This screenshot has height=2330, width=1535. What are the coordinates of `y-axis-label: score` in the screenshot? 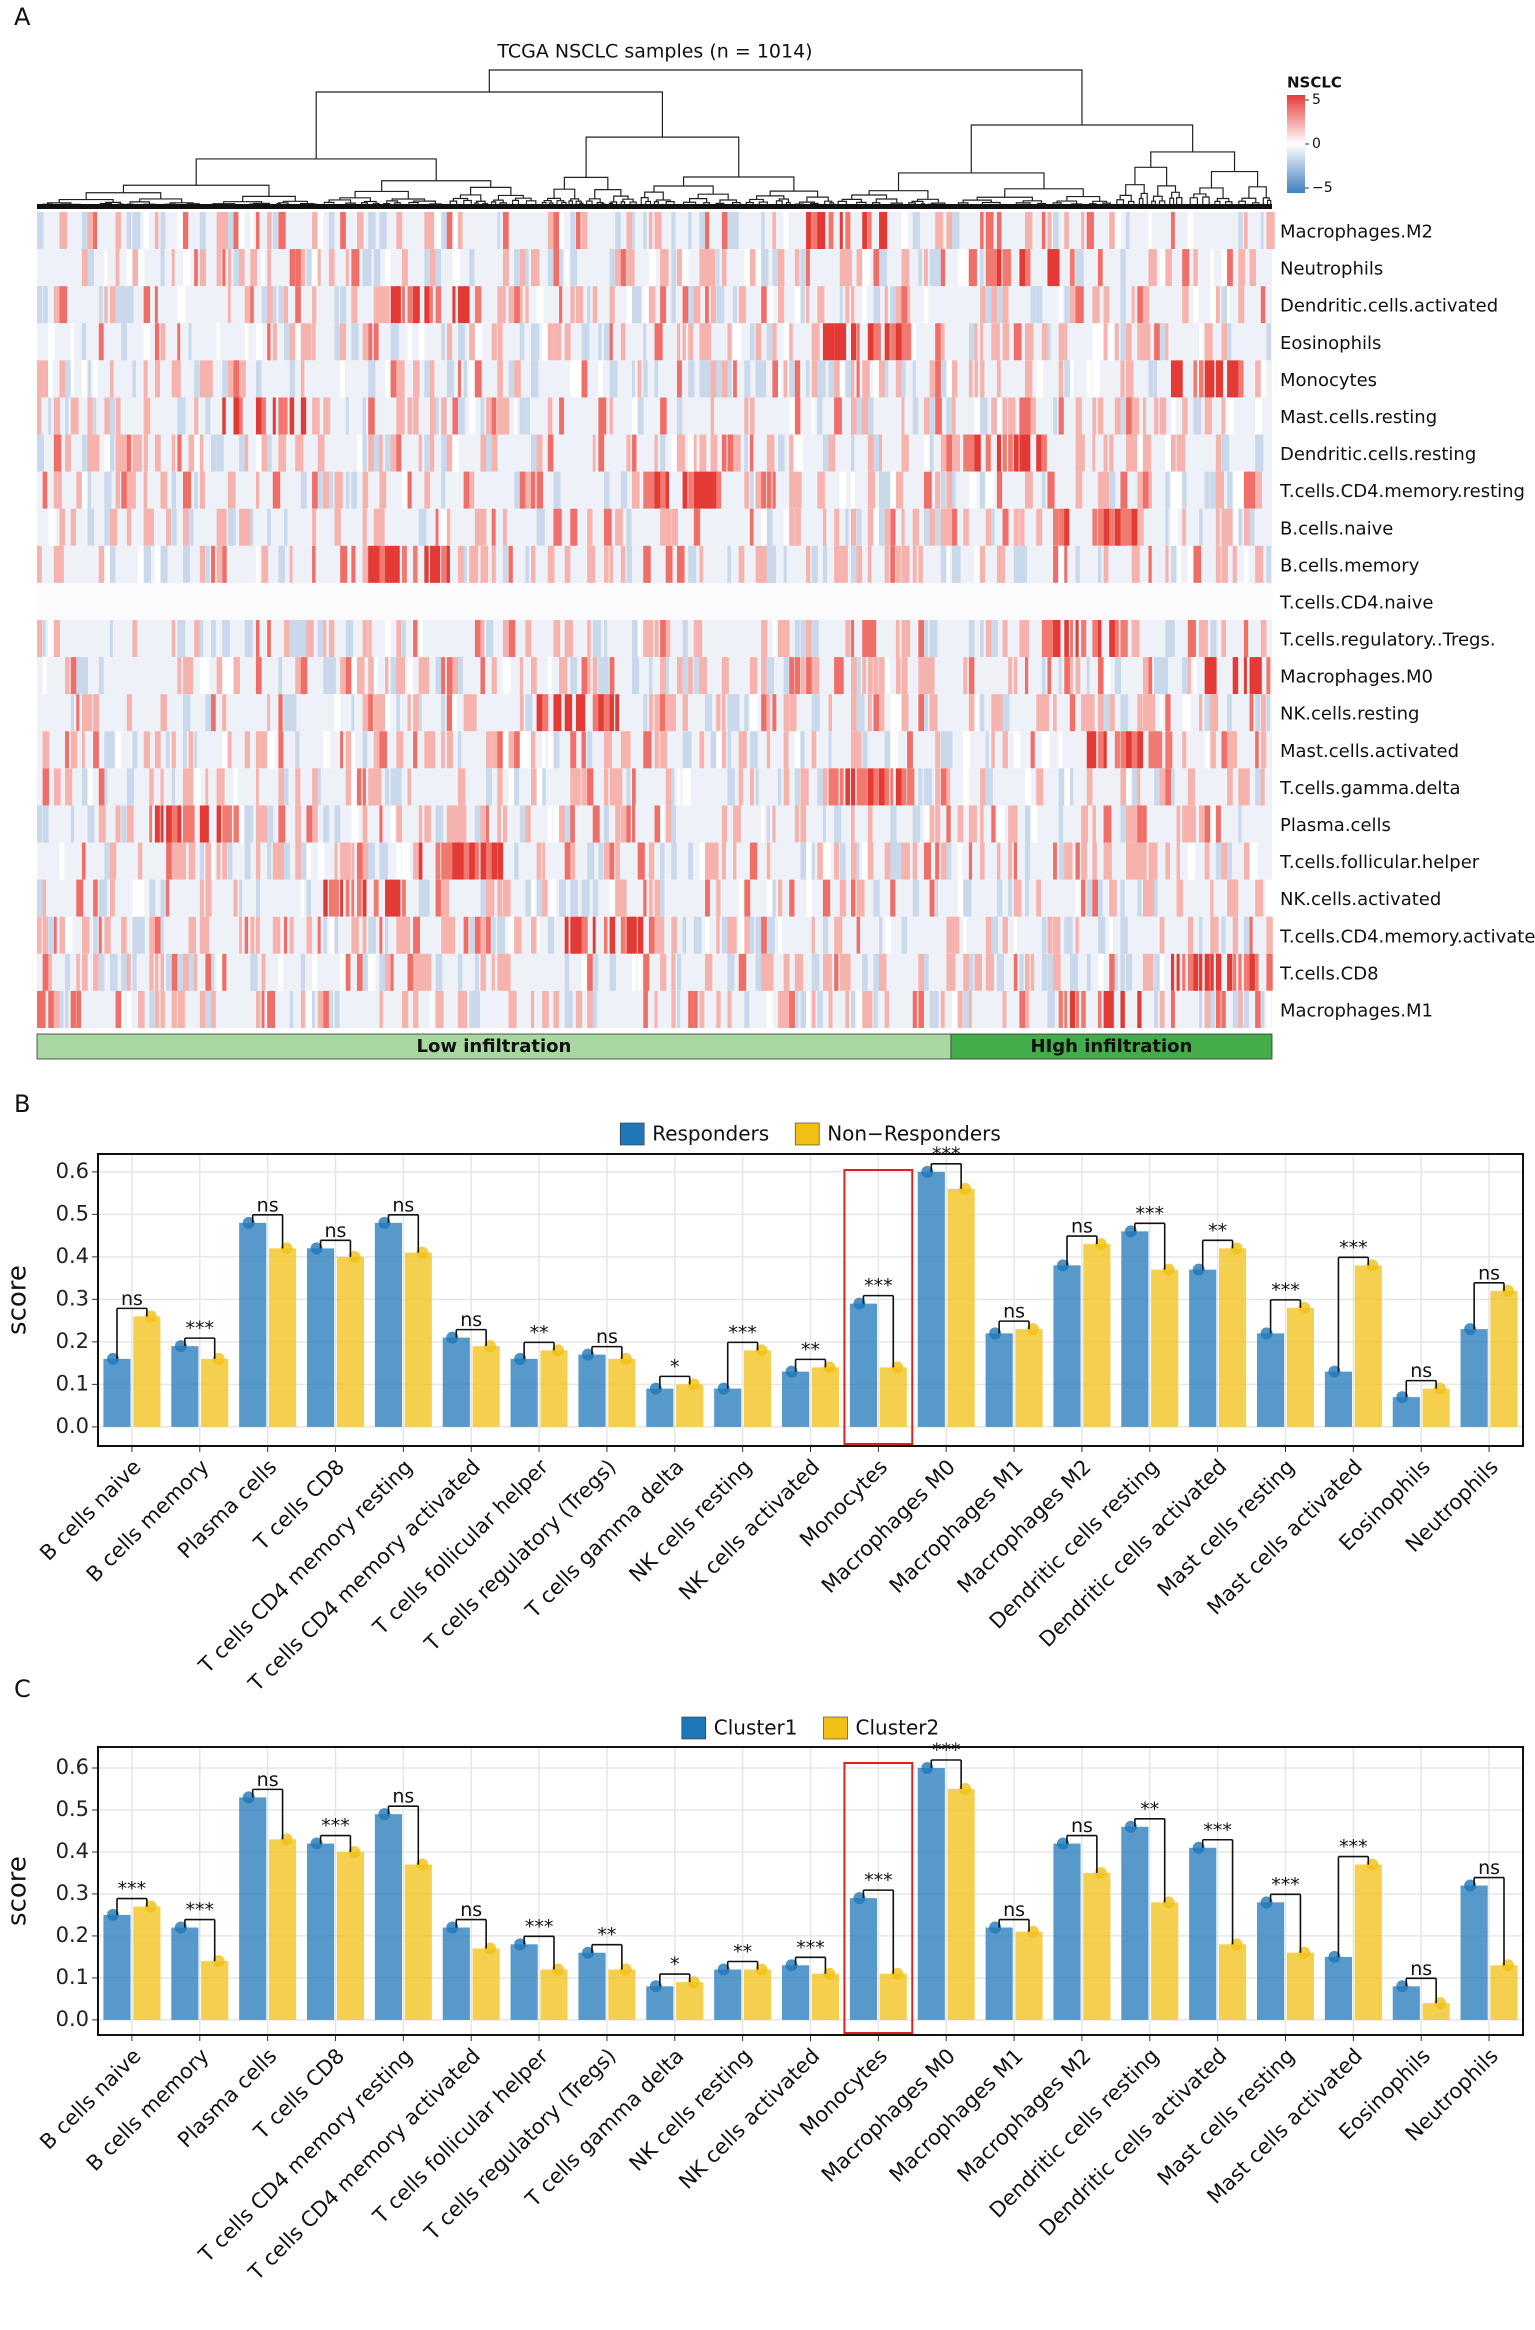 It's located at (18, 1891).